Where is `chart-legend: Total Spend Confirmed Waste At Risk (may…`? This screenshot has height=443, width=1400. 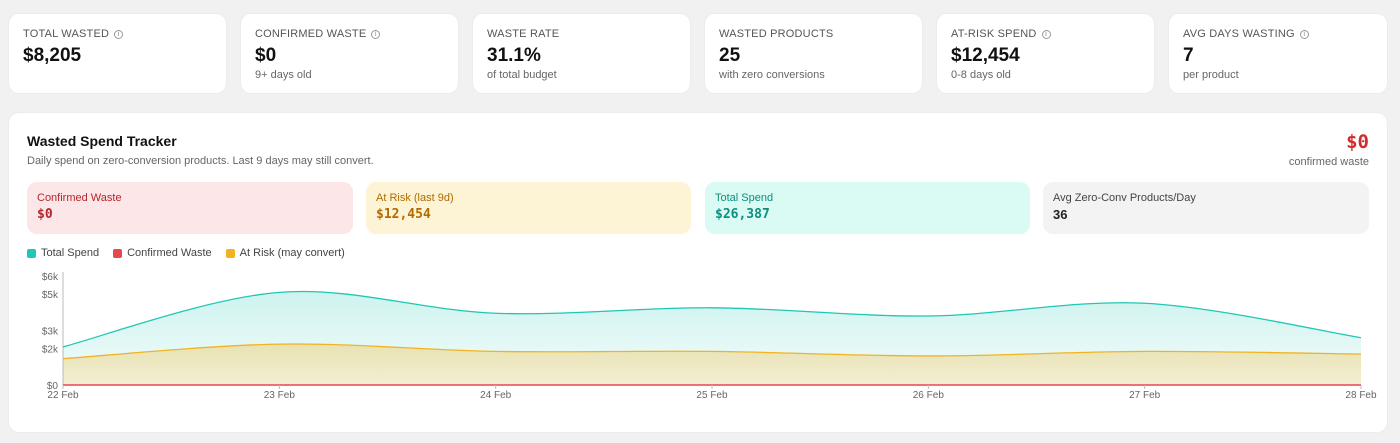
chart-legend: Total Spend Confirmed Waste At Risk (may… is located at coordinates (186, 253).